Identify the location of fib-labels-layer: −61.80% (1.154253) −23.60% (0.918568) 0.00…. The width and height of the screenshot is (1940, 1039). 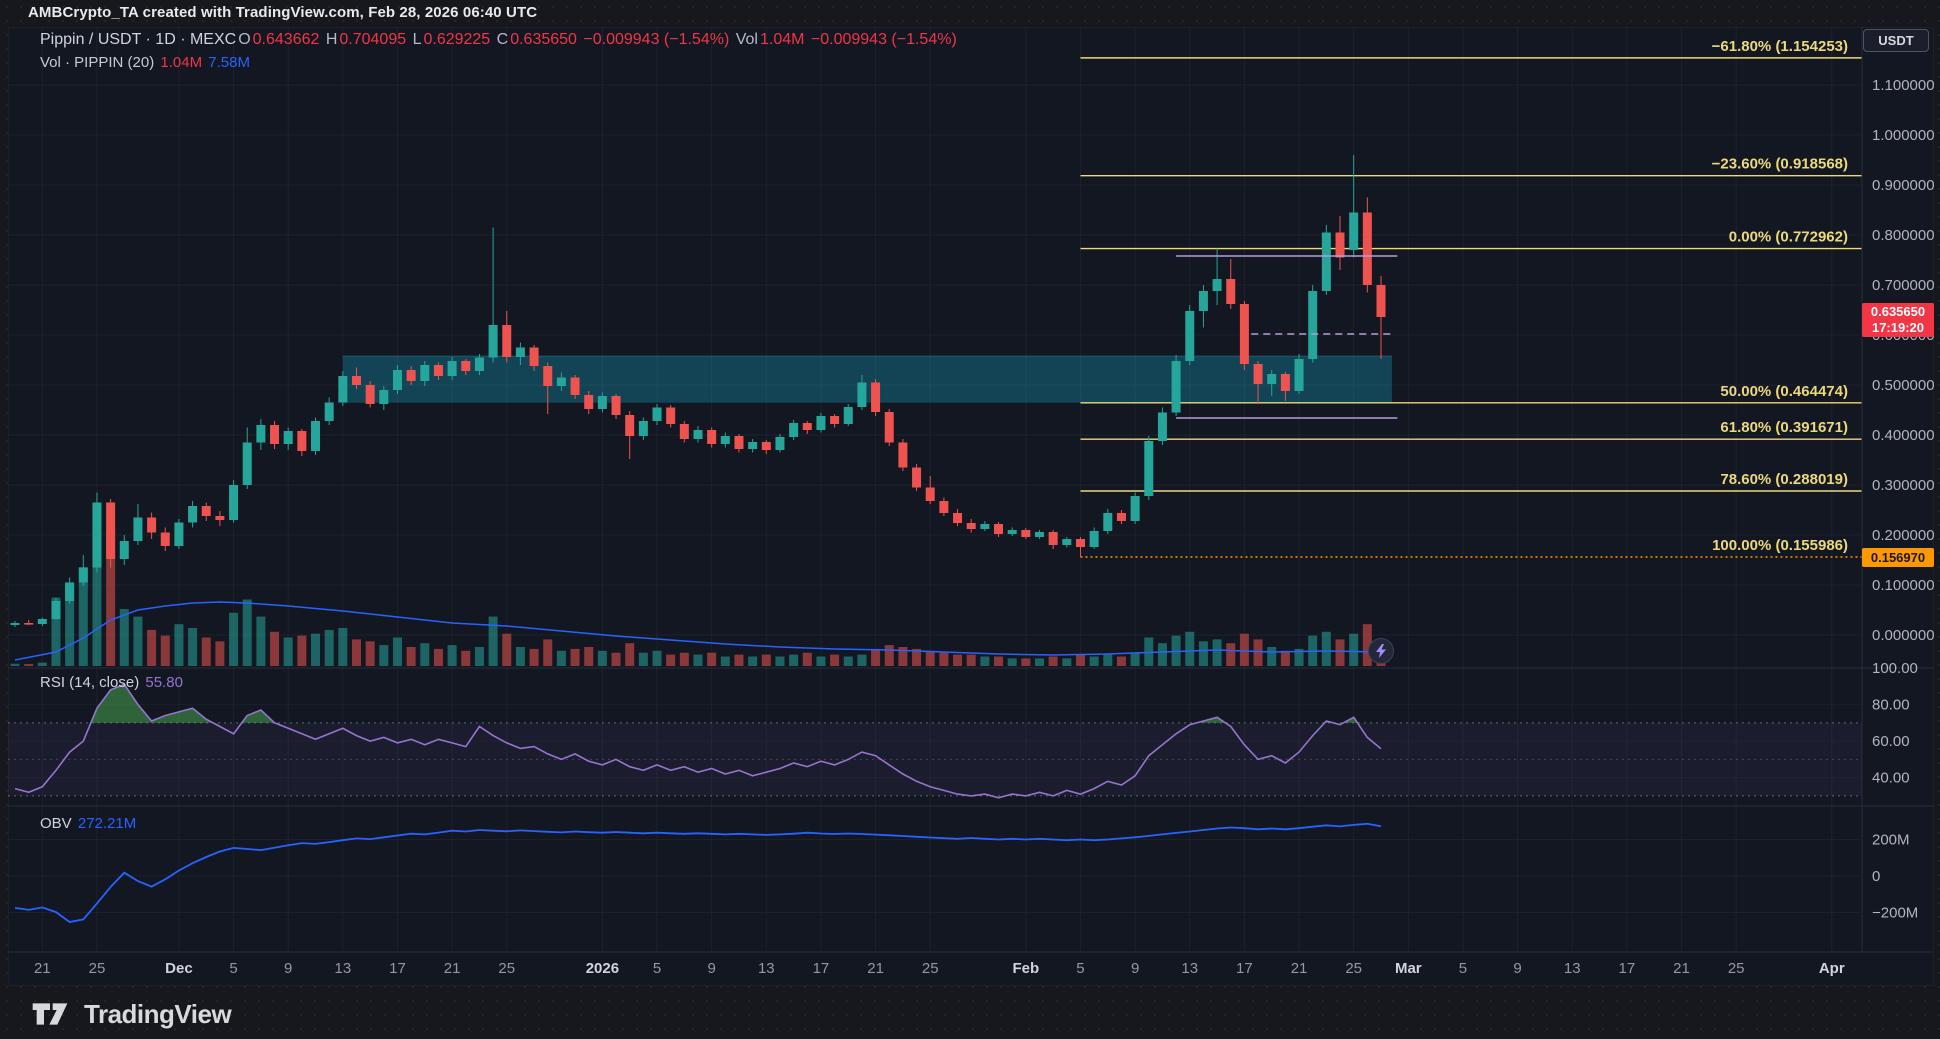
(1780, 296).